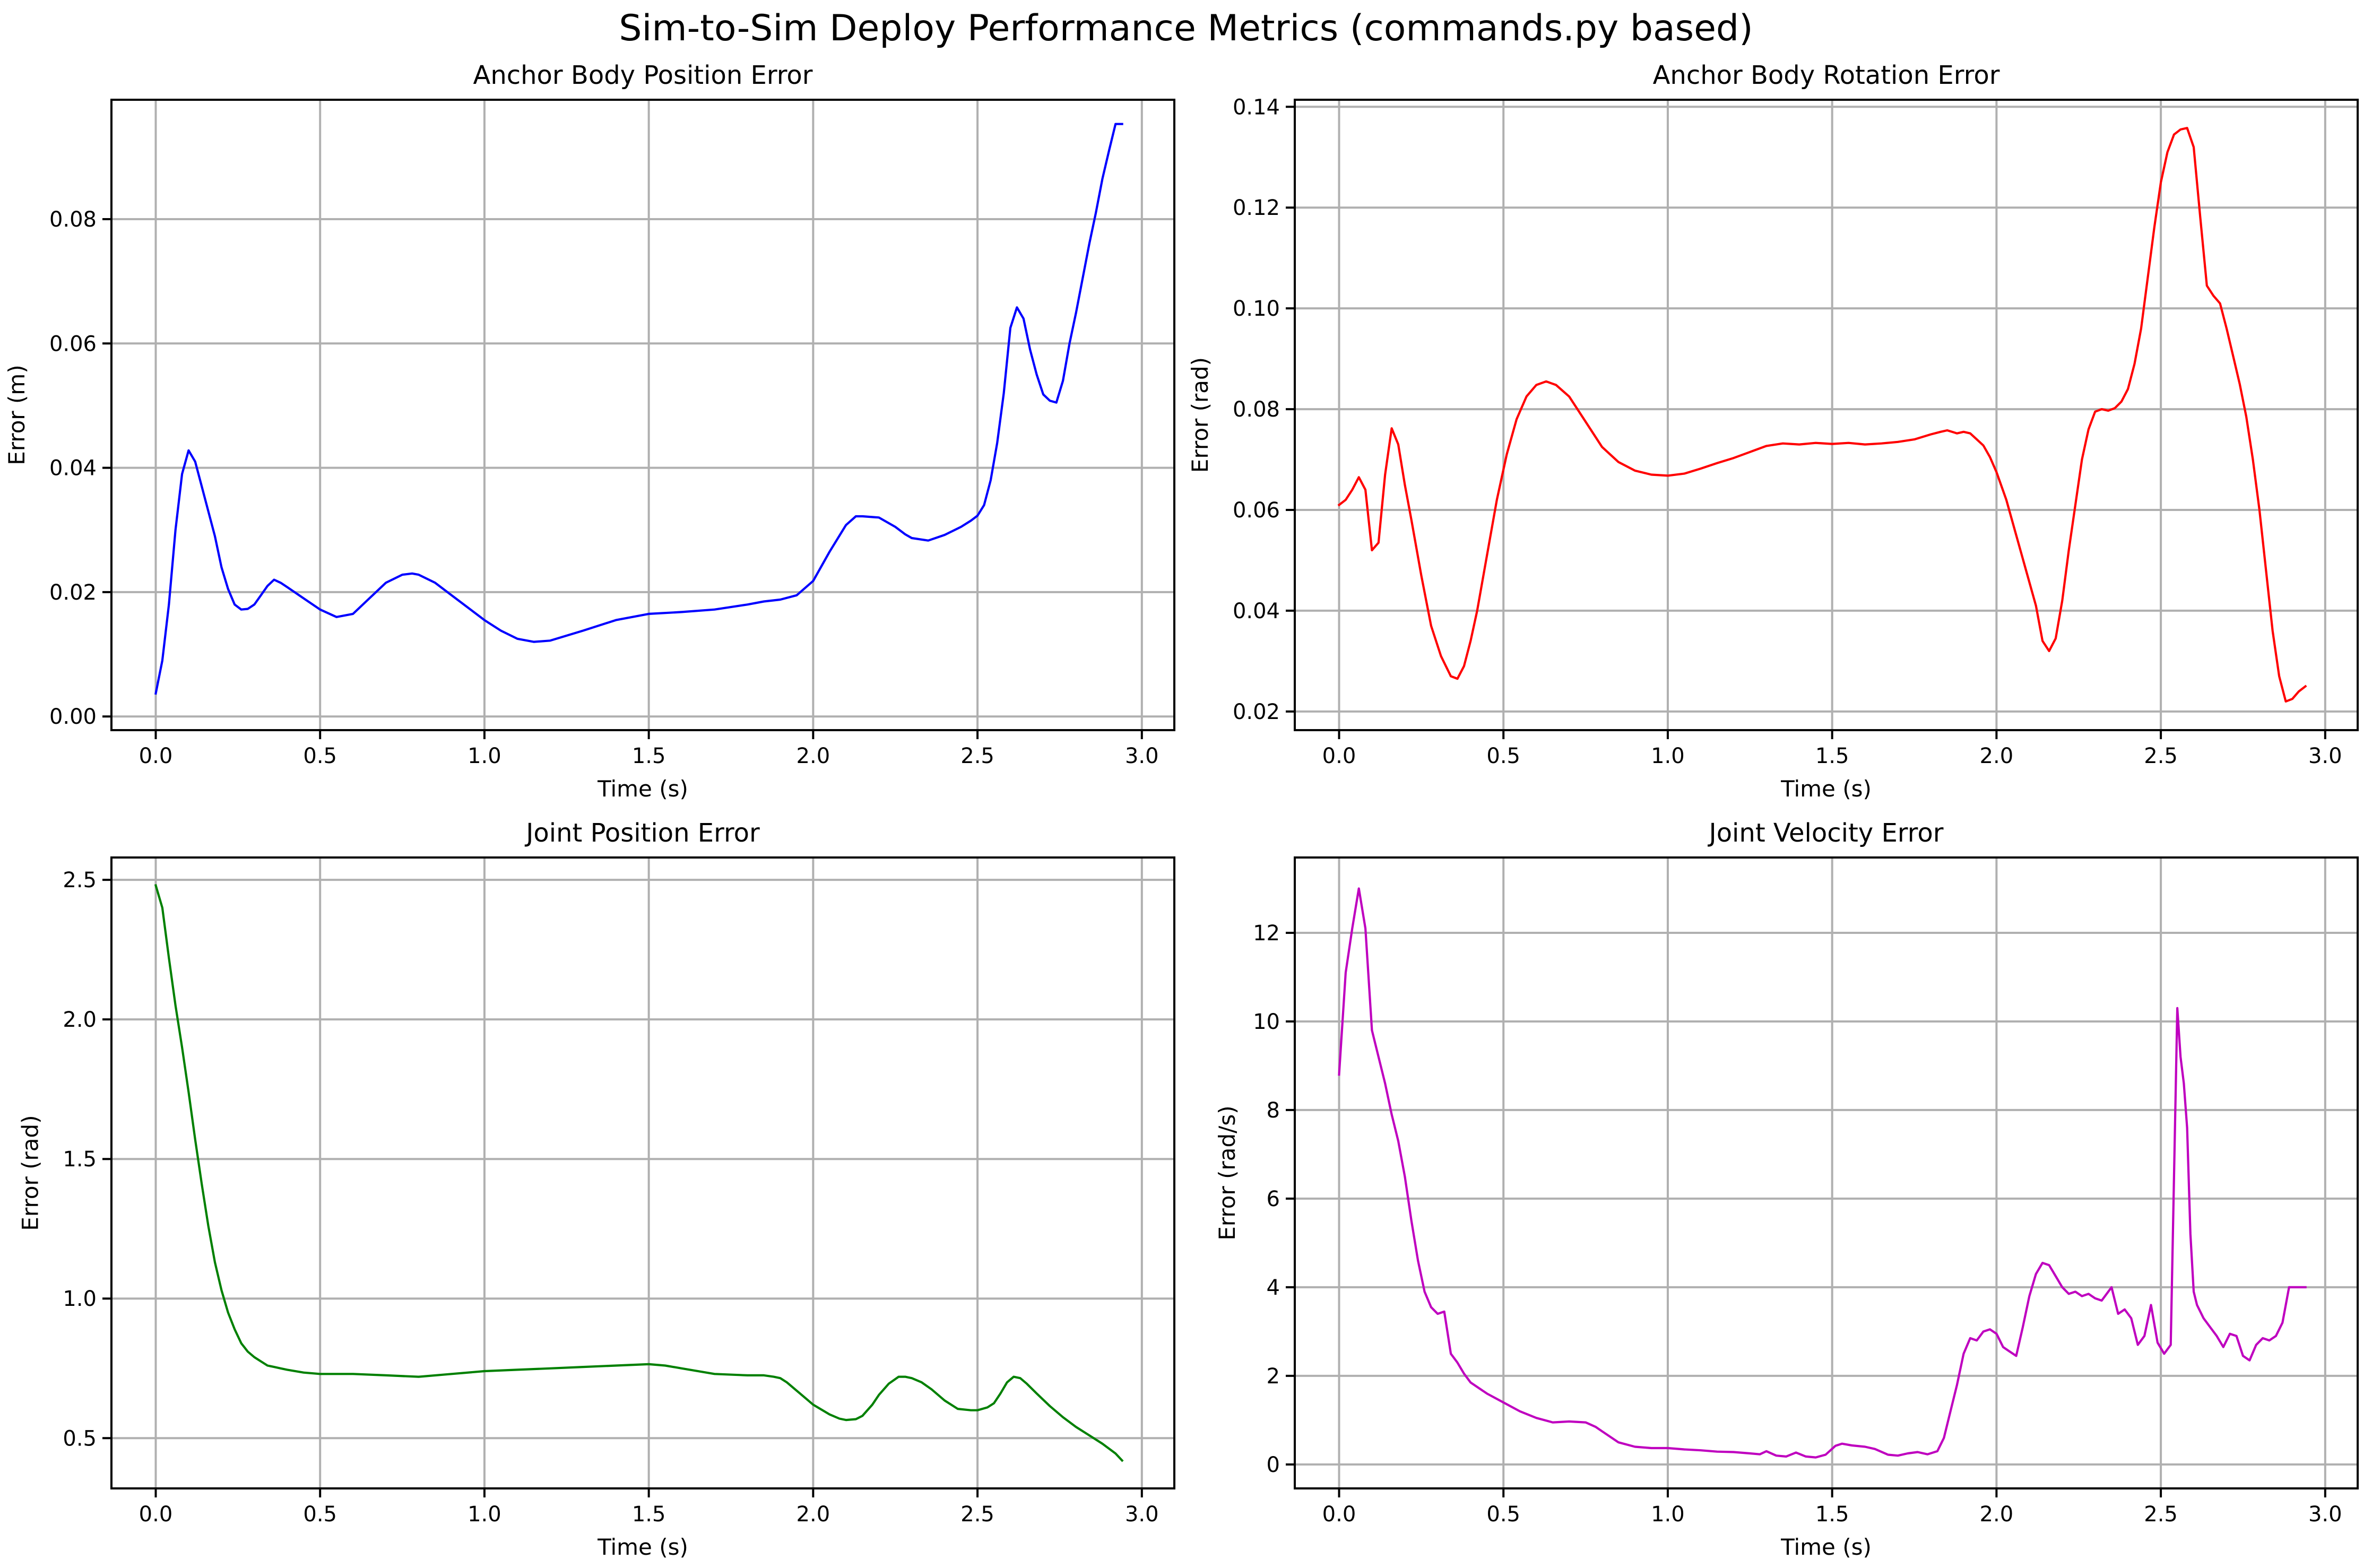 The width and height of the screenshot is (2372, 1568). What do you see at coordinates (1256, 107) in the screenshot?
I see `y-tick-label: 0.14` at bounding box center [1256, 107].